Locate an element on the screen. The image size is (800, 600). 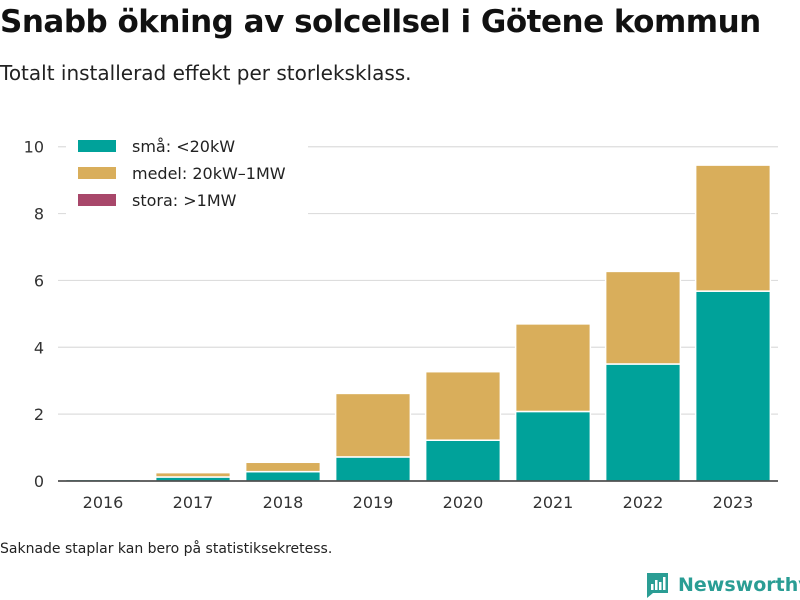
legend-label: stora: >1MW is located at coordinates (184, 200).